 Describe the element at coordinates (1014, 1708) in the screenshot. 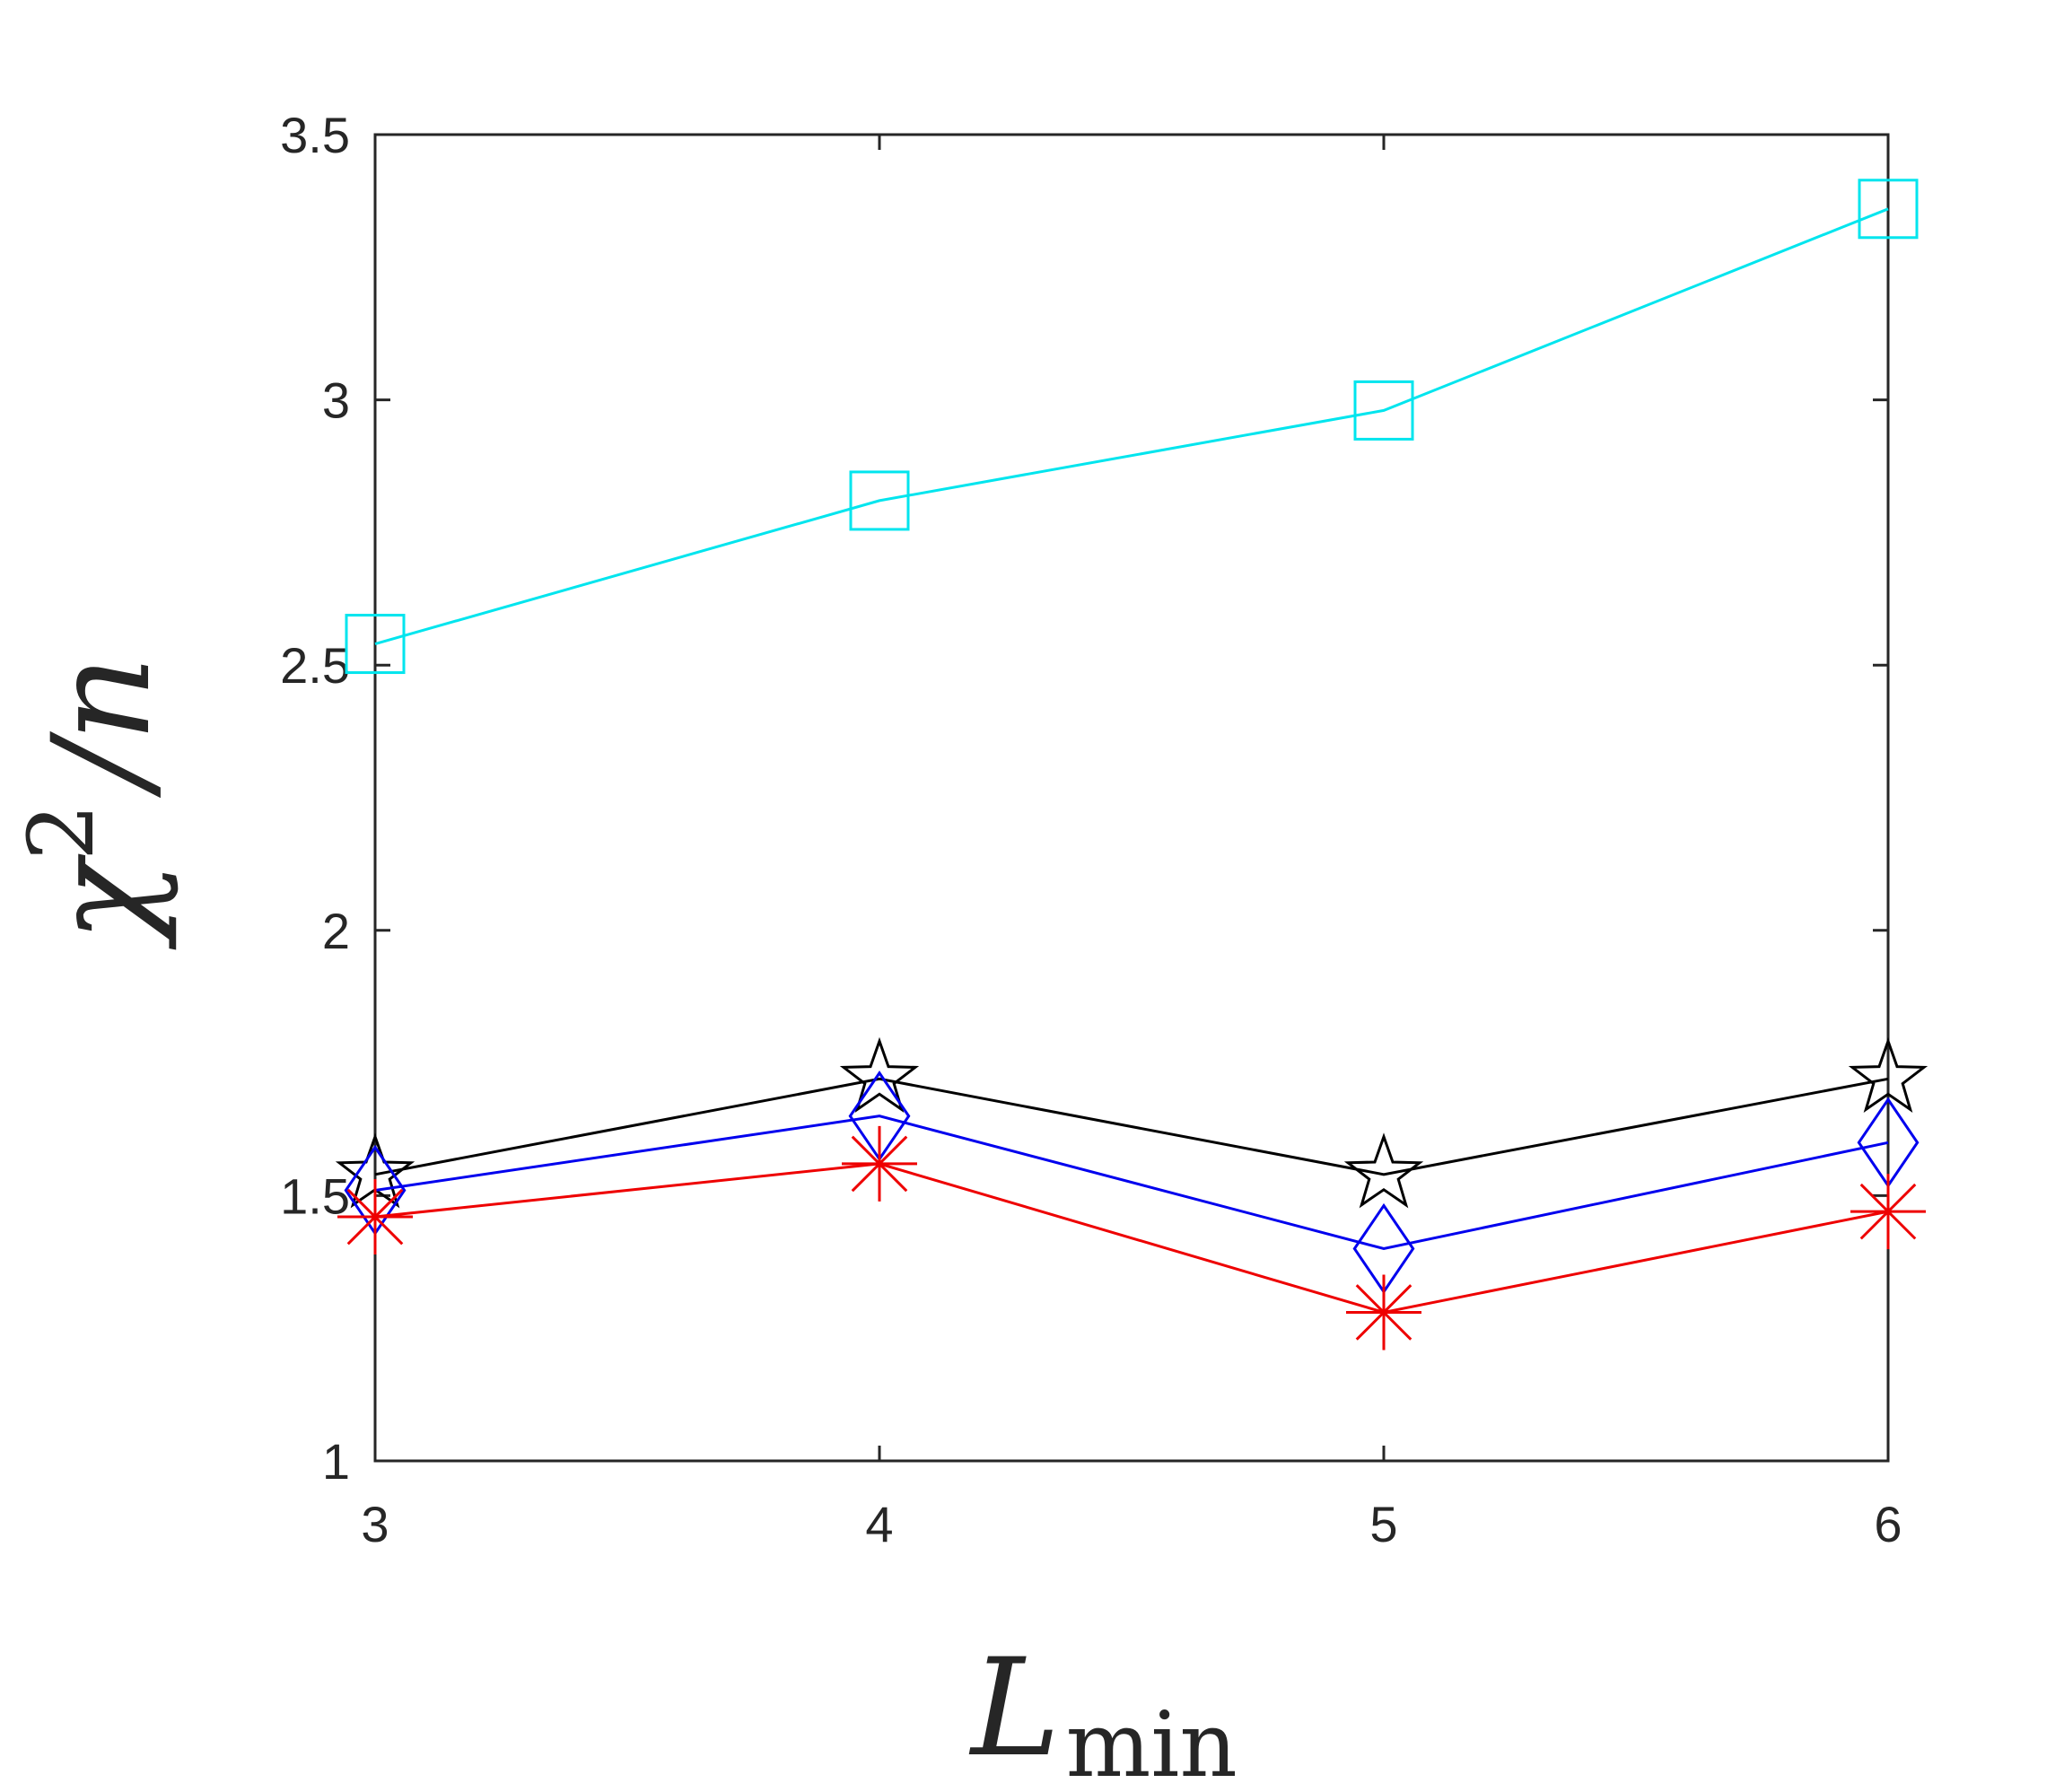

I see `x-axis-label-main: L` at that location.